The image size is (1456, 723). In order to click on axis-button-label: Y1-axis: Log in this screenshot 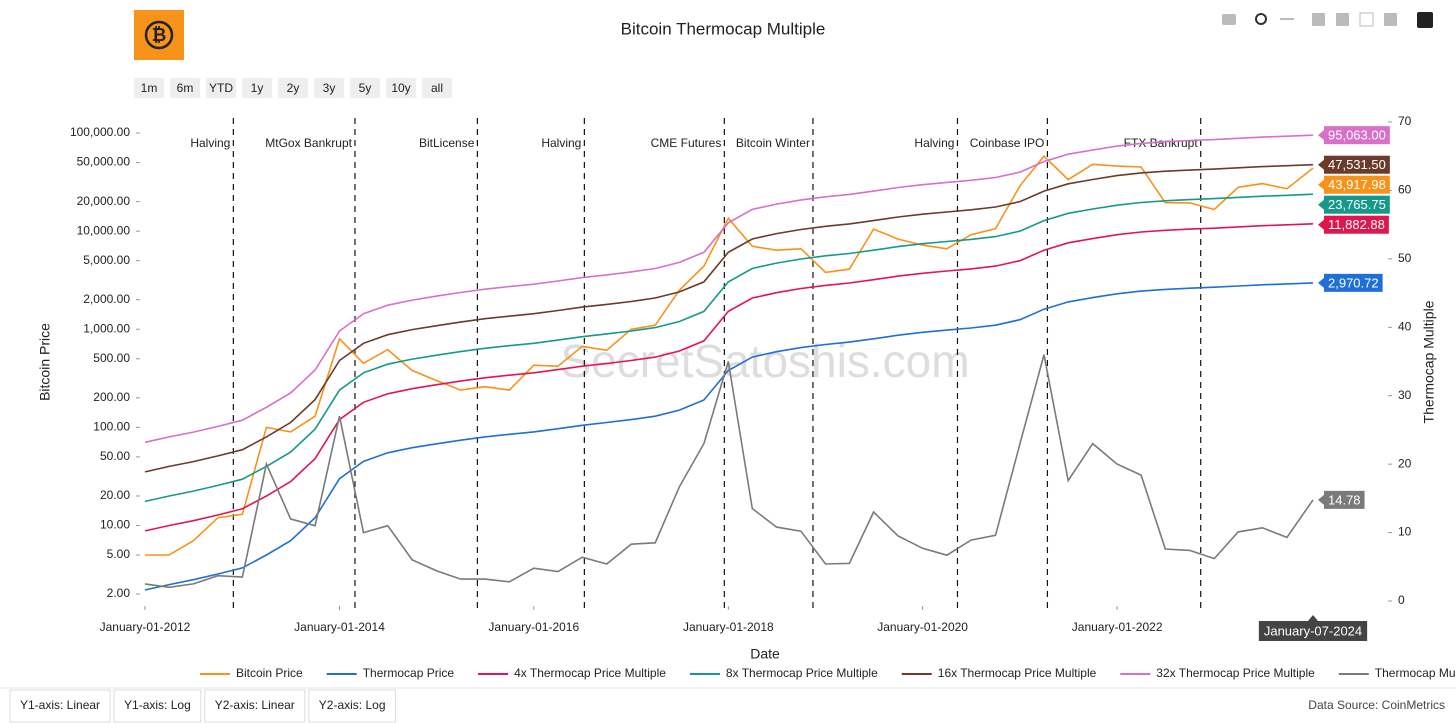, I will do `click(157, 705)`.